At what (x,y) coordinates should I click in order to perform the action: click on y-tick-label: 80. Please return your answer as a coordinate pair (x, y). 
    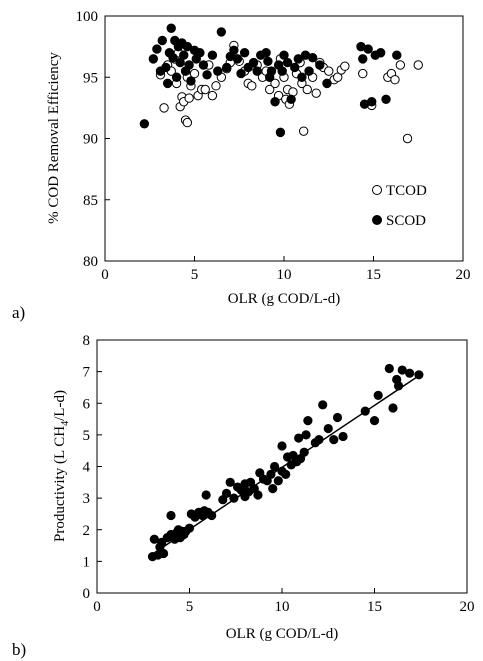
    Looking at the image, I should click on (90, 262).